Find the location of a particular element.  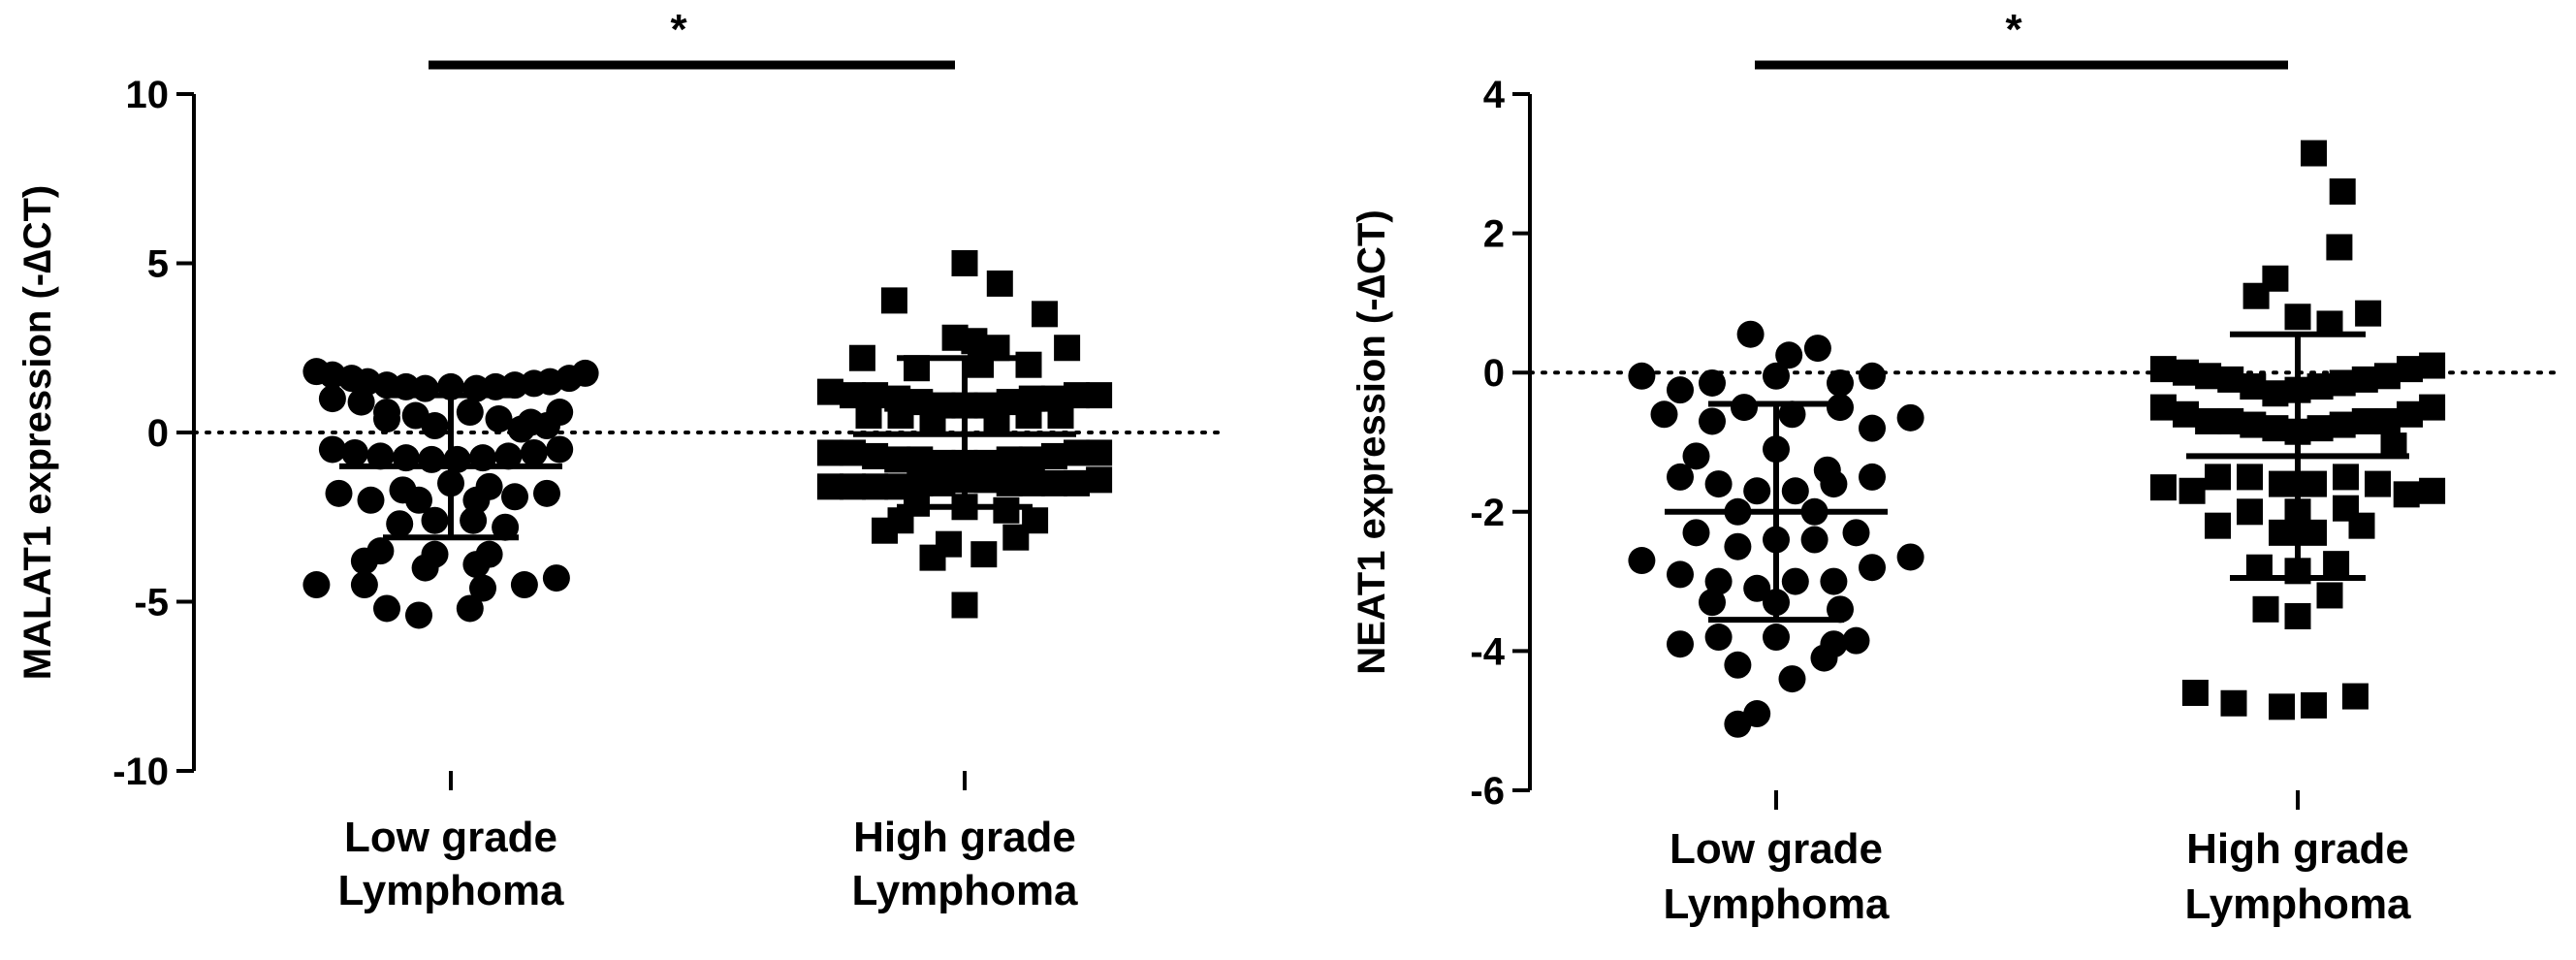

y-tick-label: 4 is located at coordinates (1494, 95).